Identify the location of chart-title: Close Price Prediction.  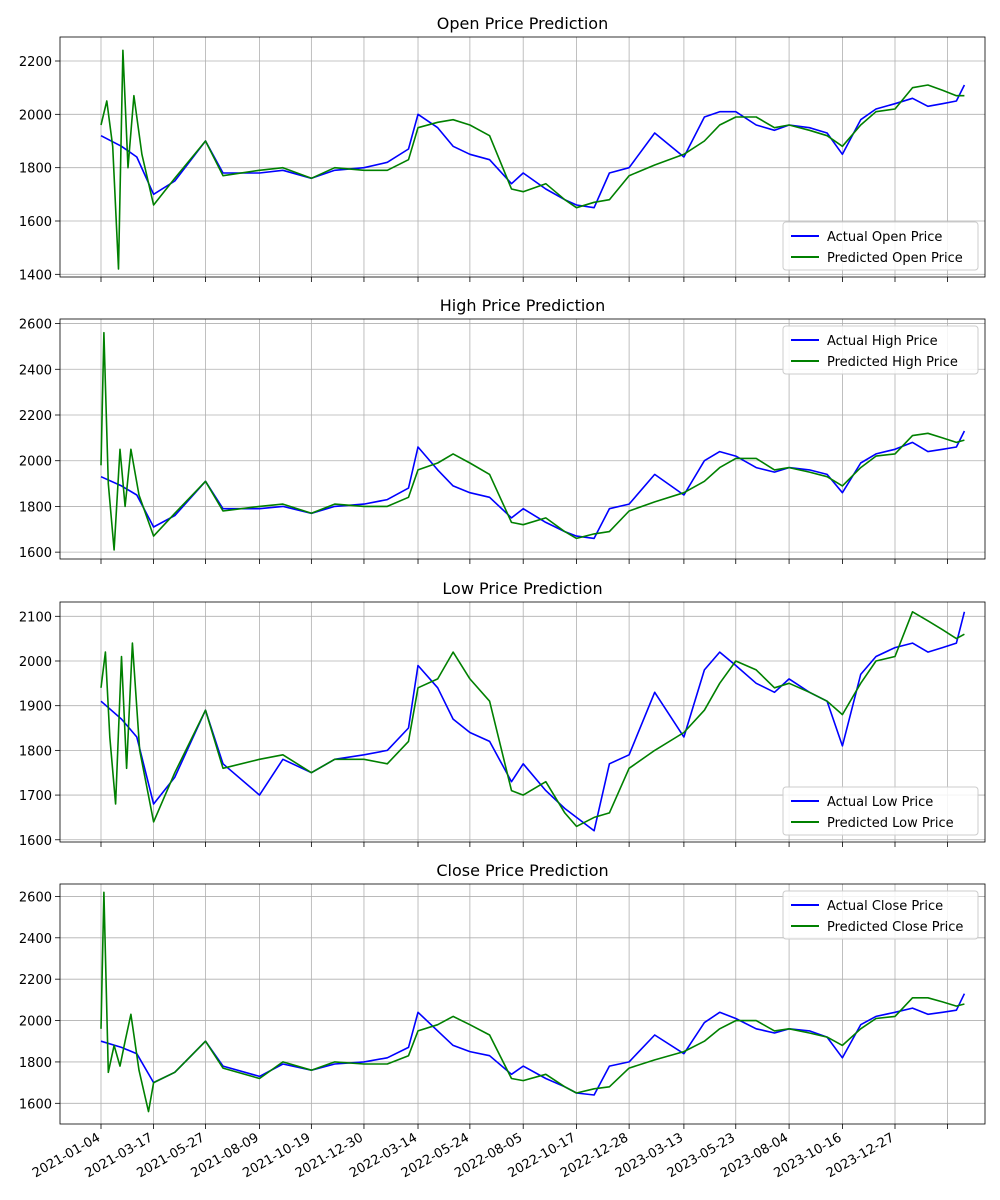
(522, 870).